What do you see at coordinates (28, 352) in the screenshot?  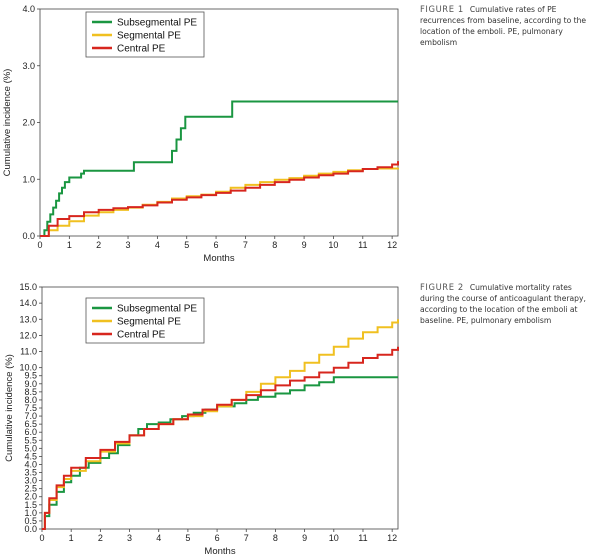 I see `y-tick-label: 11.0` at bounding box center [28, 352].